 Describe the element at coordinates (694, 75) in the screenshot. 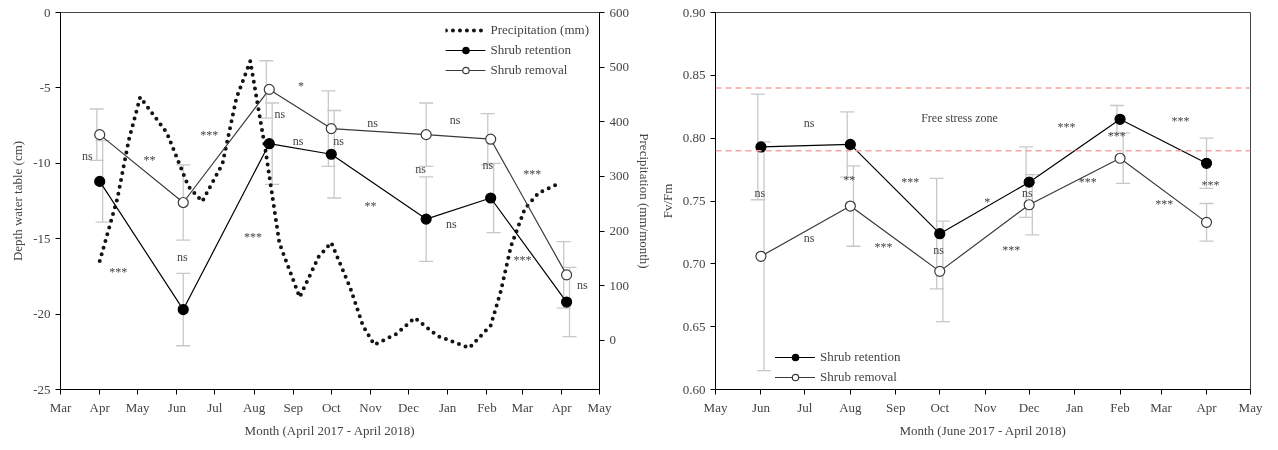

I see `y-tick-label: 0.85` at that location.